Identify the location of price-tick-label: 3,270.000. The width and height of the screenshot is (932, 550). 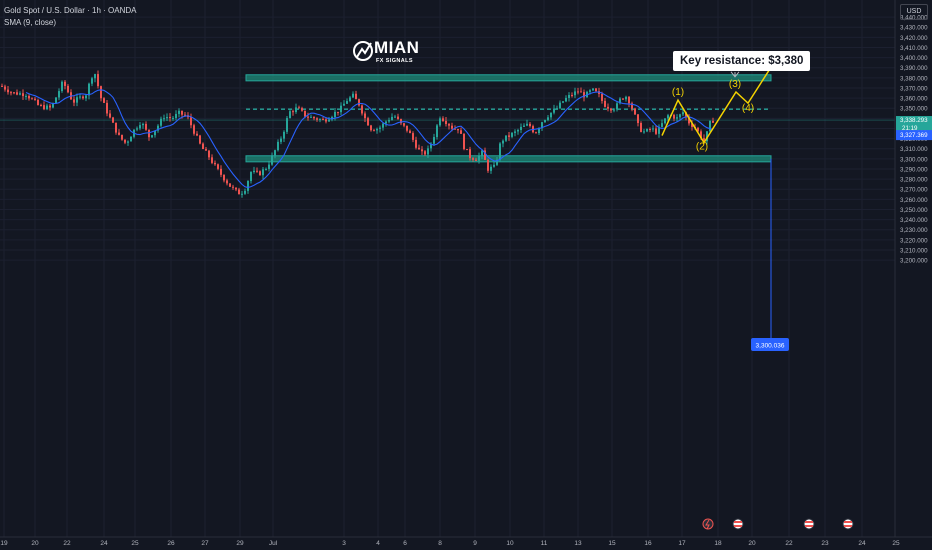
(914, 190).